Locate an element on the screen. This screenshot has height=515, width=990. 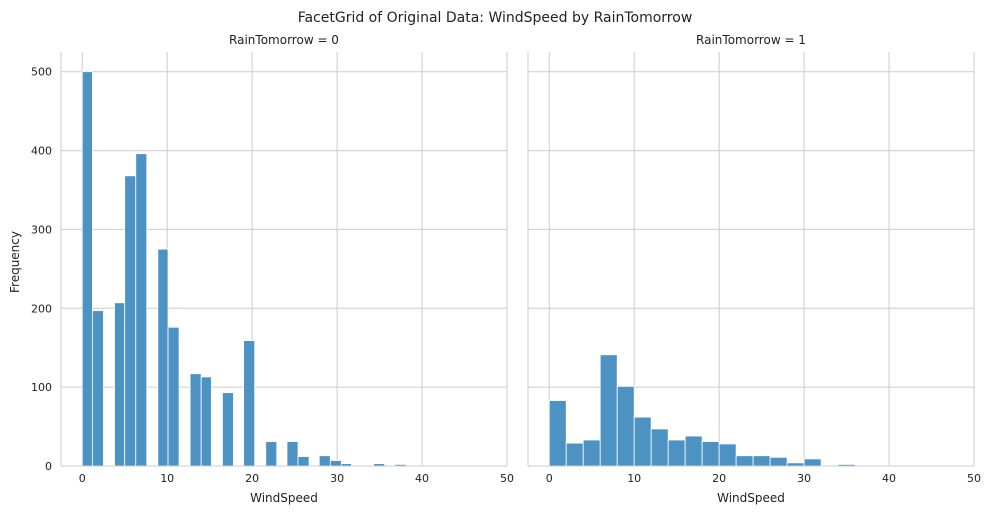
y-tick-label: 0 is located at coordinates (48, 466).